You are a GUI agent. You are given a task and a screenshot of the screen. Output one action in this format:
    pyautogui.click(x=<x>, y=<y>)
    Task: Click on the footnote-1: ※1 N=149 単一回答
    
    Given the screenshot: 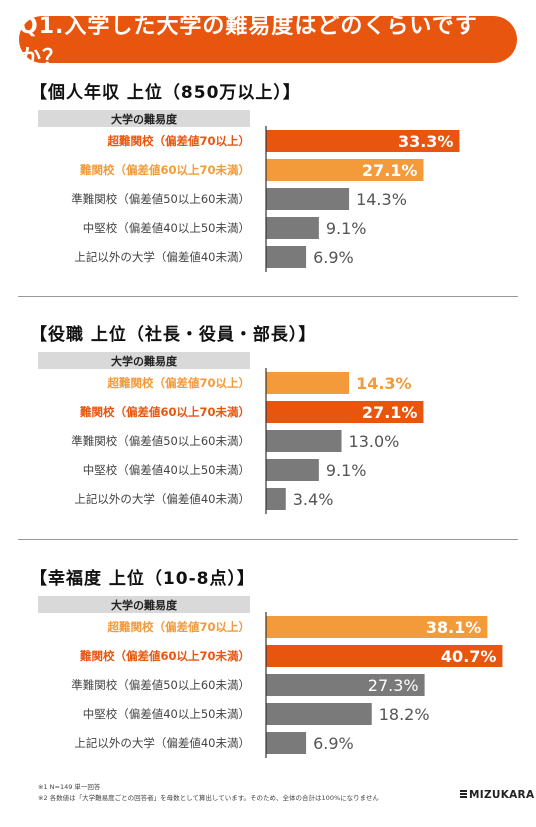 What is the action you would take?
    pyautogui.click(x=69, y=787)
    